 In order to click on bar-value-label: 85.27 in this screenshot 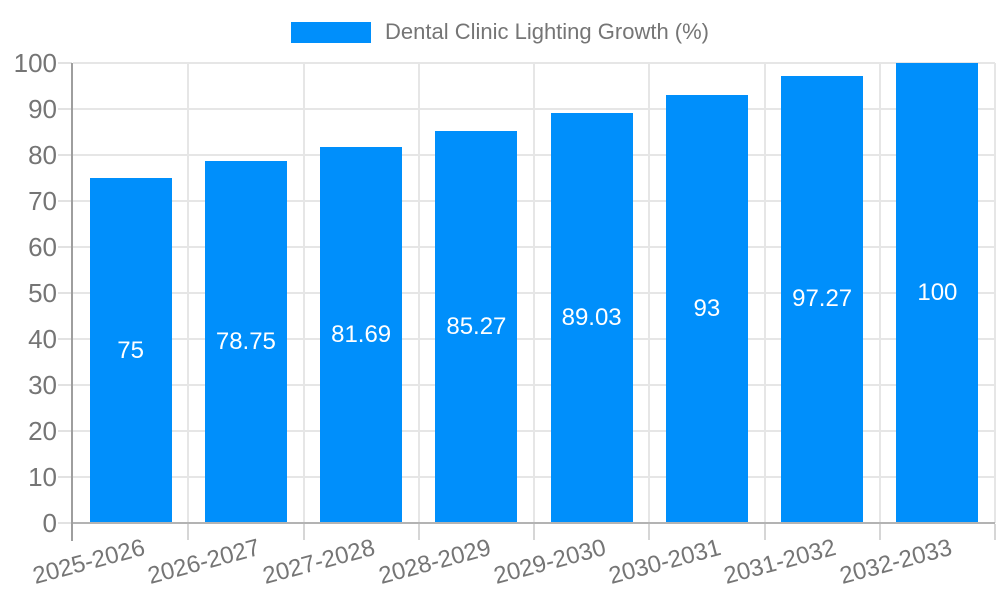, I will do `click(476, 326)`.